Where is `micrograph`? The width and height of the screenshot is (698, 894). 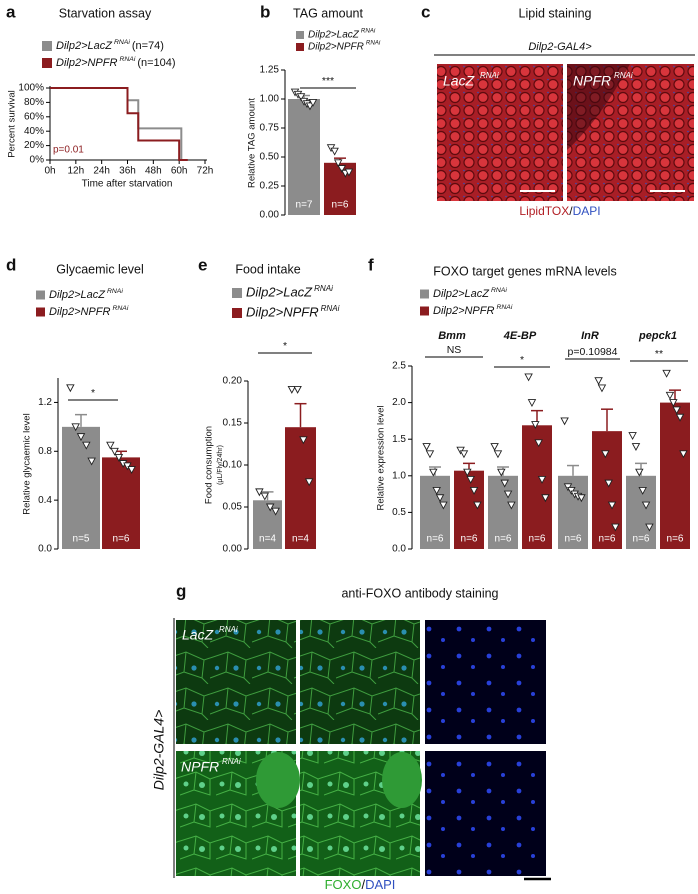 micrograph is located at coordinates (485, 682).